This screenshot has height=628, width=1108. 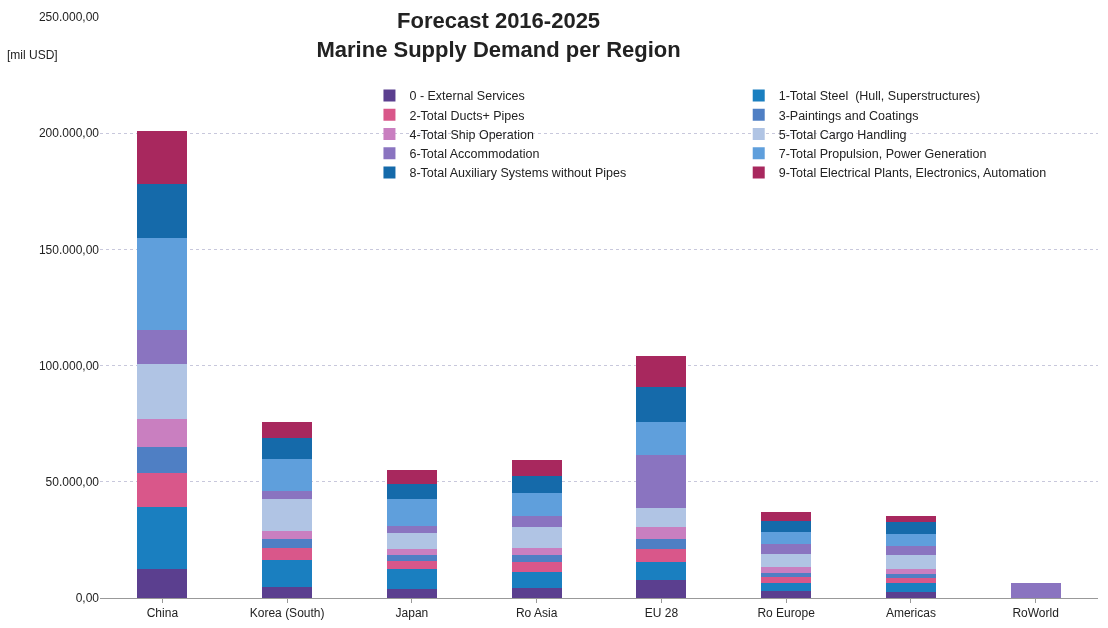 I want to click on y-tick-label: 50.000,00, so click(x=72, y=482).